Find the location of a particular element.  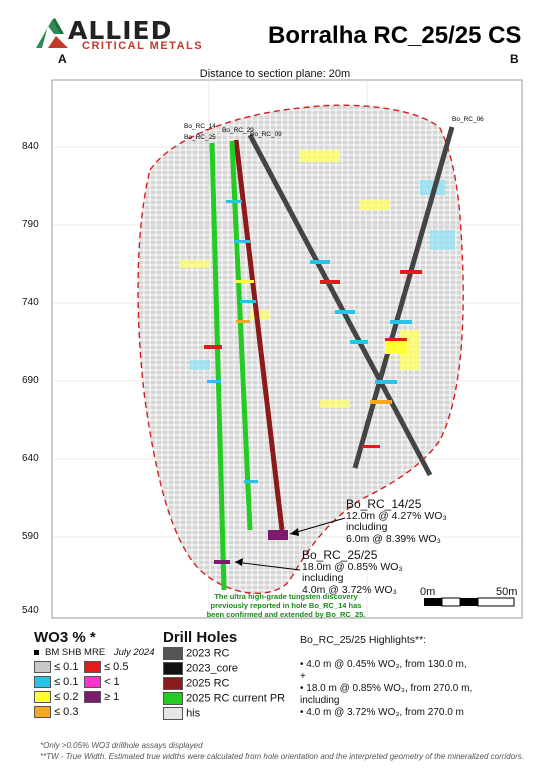

drill-hole-rc14 is located at coordinates (241, 335).